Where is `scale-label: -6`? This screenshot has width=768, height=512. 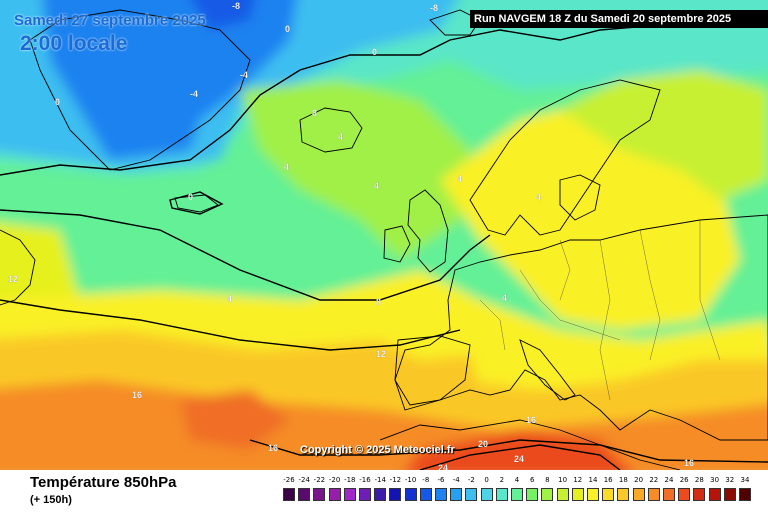 scale-label: -6 is located at coordinates (441, 480).